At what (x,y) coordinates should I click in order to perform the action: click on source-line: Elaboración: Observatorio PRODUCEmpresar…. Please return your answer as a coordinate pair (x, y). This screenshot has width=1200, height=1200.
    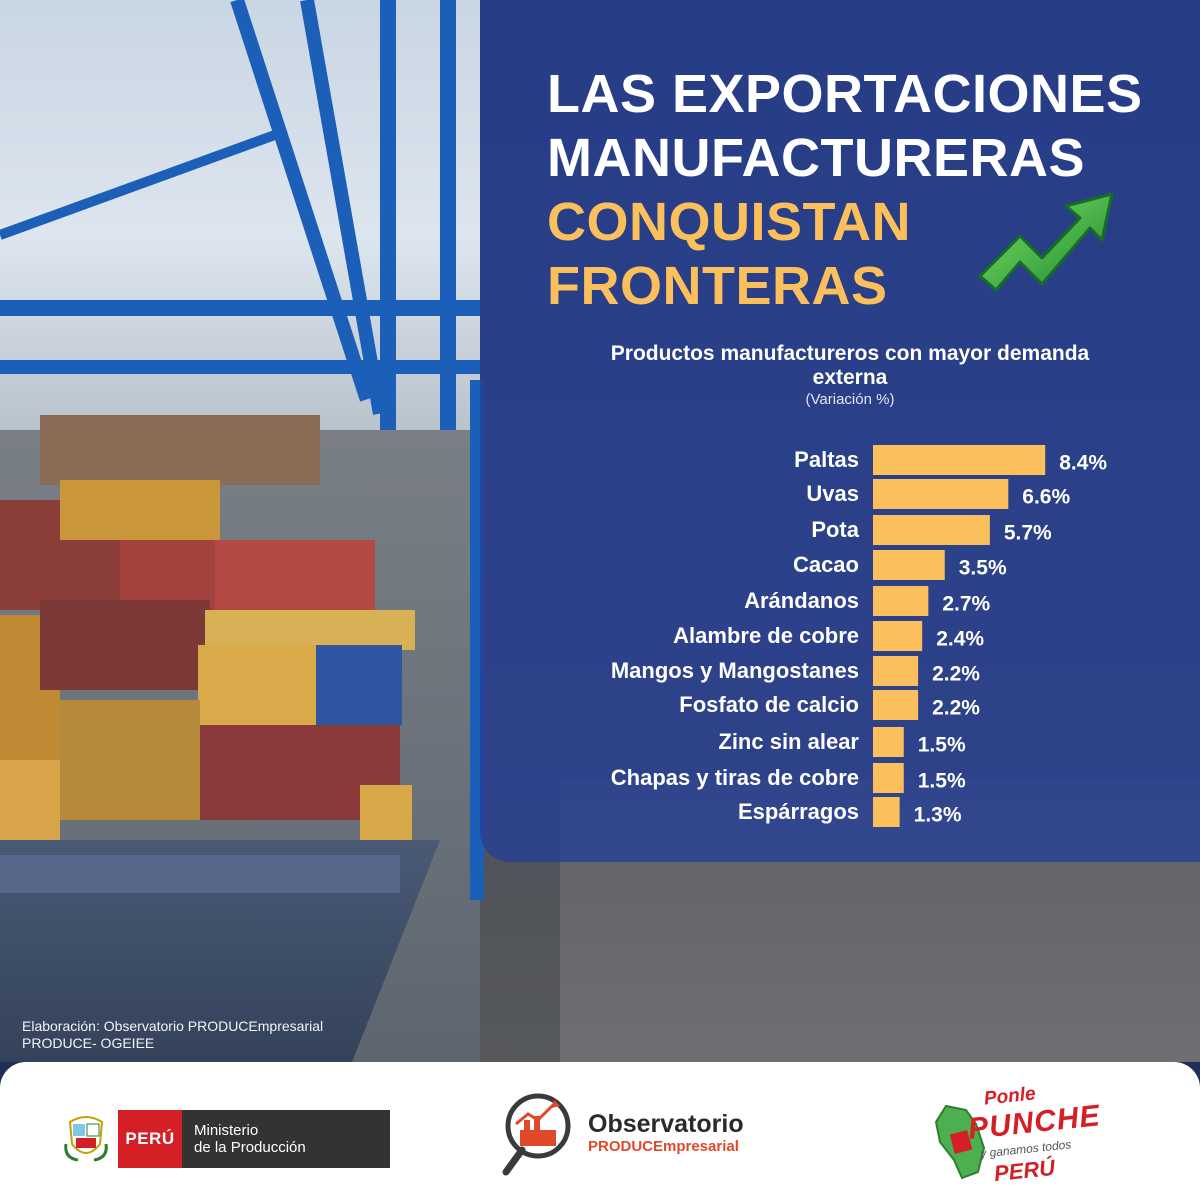
    Looking at the image, I should click on (173, 1026).